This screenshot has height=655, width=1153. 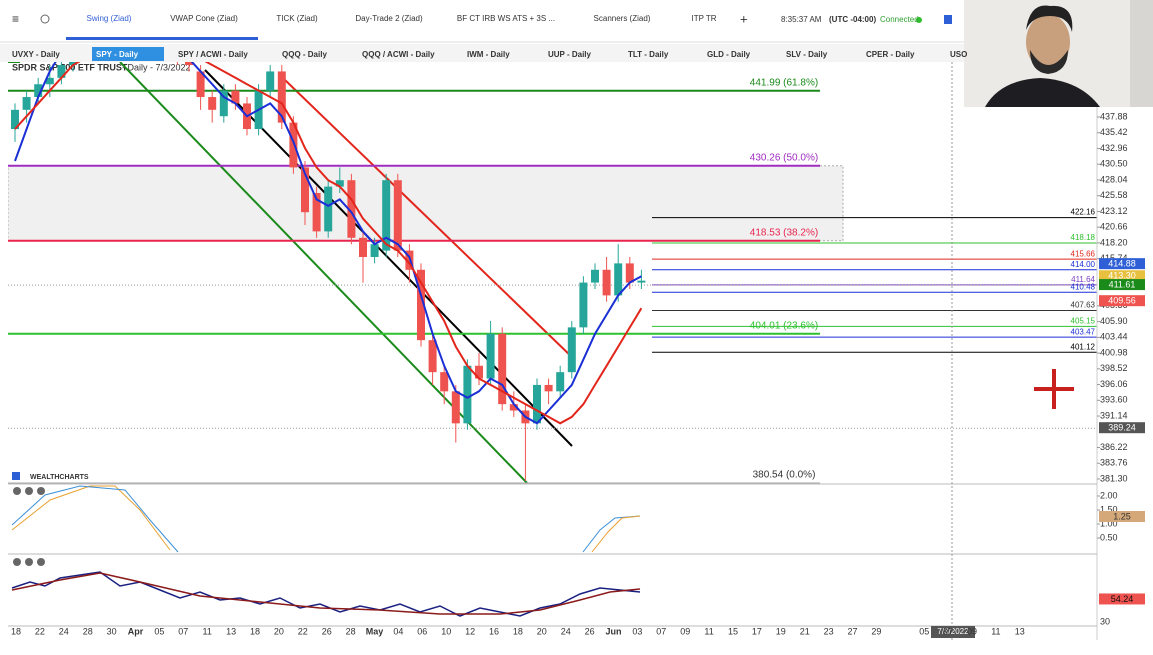 I want to click on top-bar, so click(x=576, y=21).